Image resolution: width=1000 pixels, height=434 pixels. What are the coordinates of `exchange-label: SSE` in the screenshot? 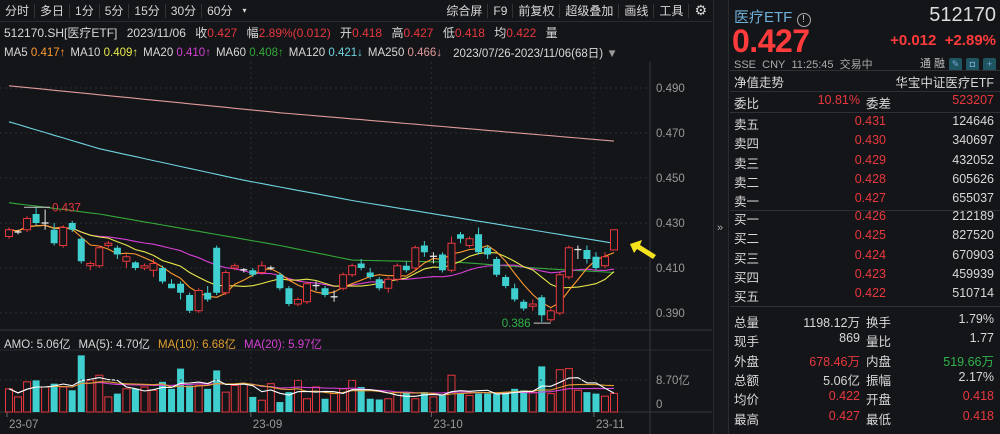 It's located at (745, 65).